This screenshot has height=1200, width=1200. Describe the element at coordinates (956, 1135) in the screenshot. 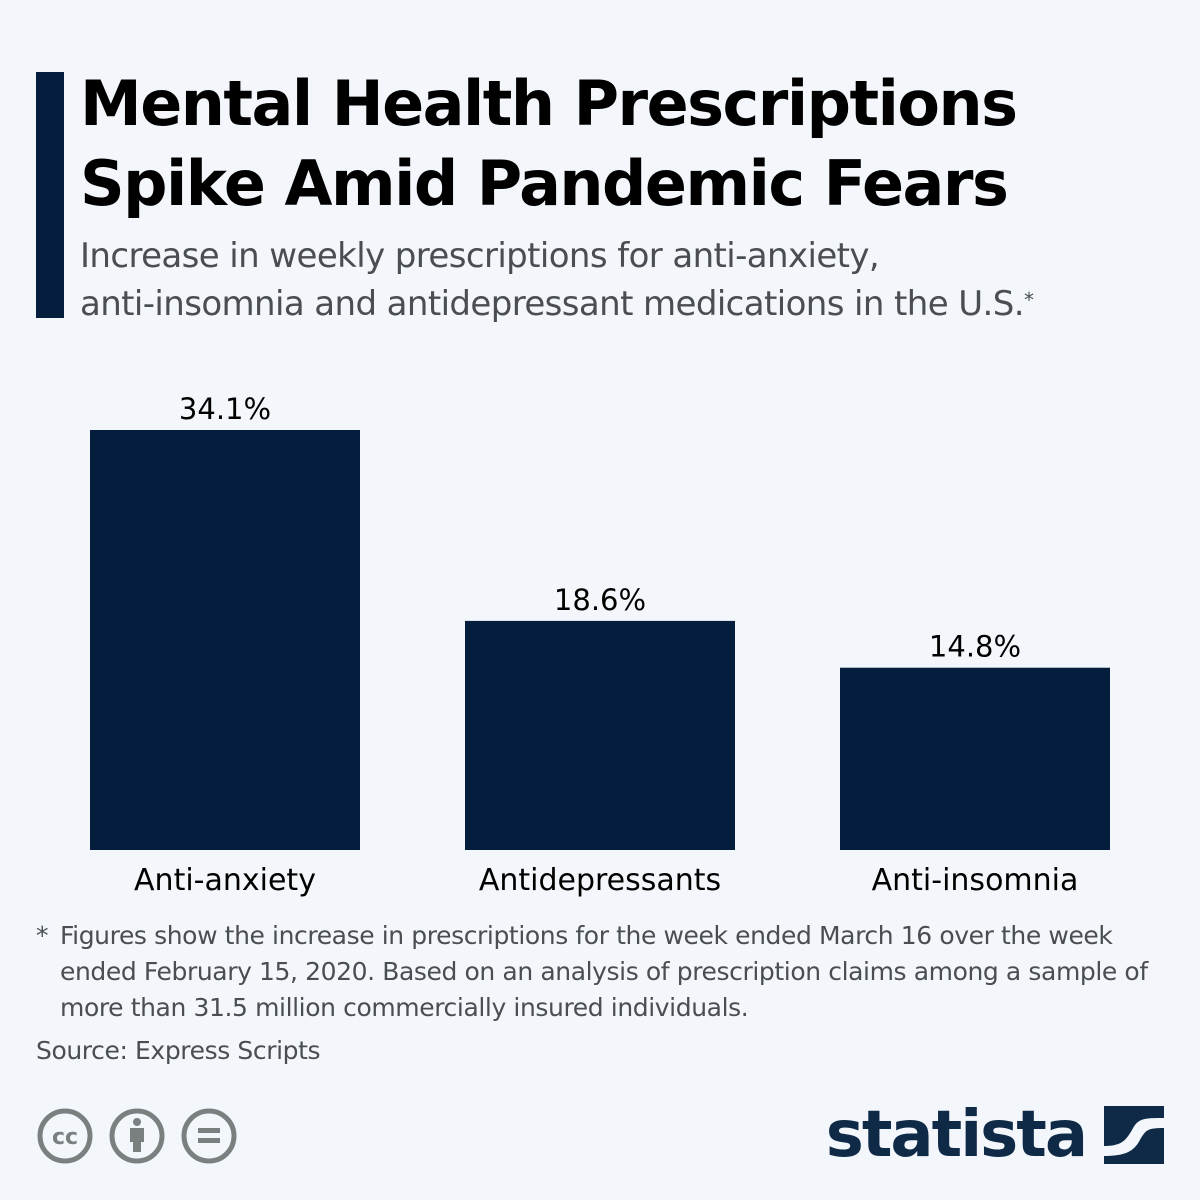

I see `brand-wordmark: statista` at that location.